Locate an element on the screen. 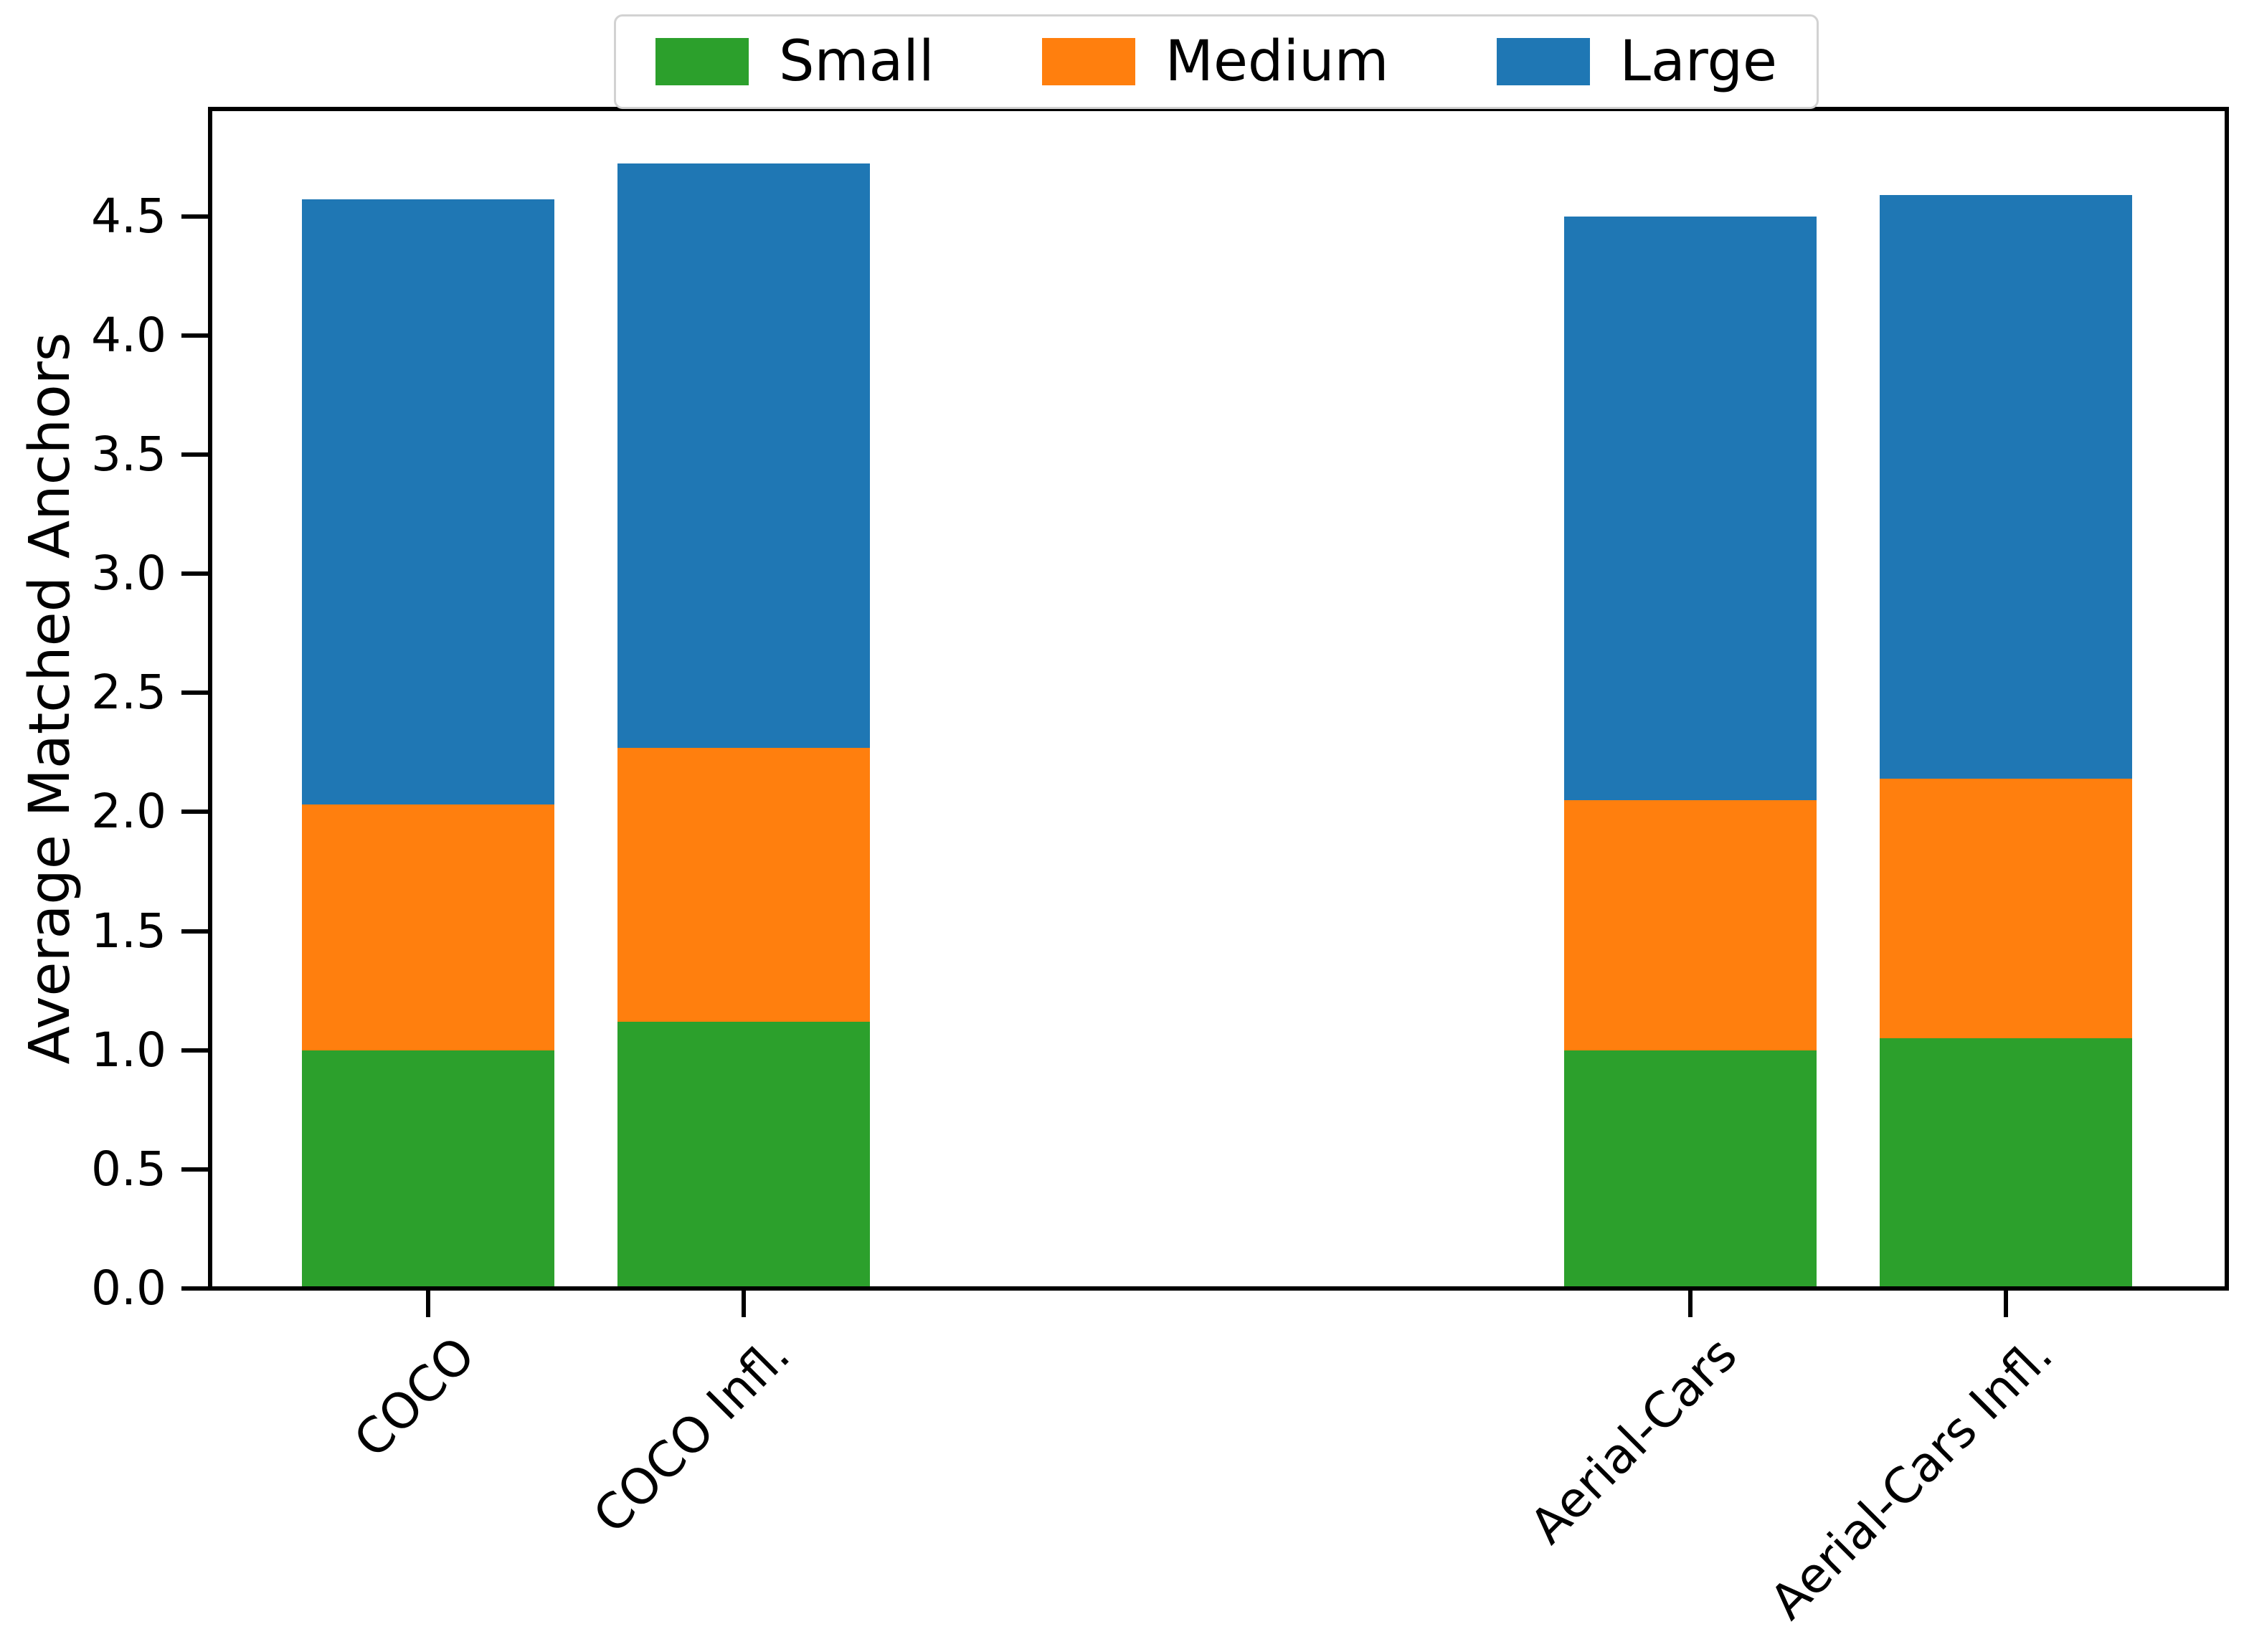 The height and width of the screenshot is (1652, 2244). bar-coco-infl-large is located at coordinates (743, 455).